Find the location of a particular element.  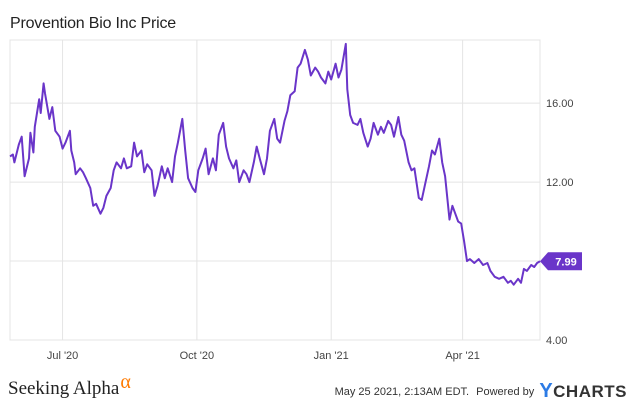

x-tick-label: Jan '21 is located at coordinates (331, 356).